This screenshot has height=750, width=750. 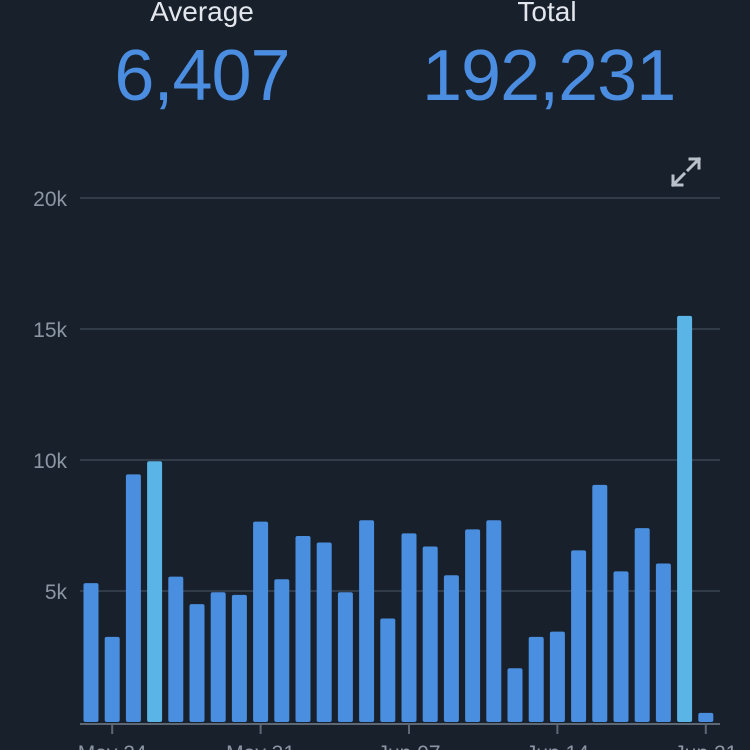 What do you see at coordinates (547, 13) in the screenshot?
I see `total-label: Total` at bounding box center [547, 13].